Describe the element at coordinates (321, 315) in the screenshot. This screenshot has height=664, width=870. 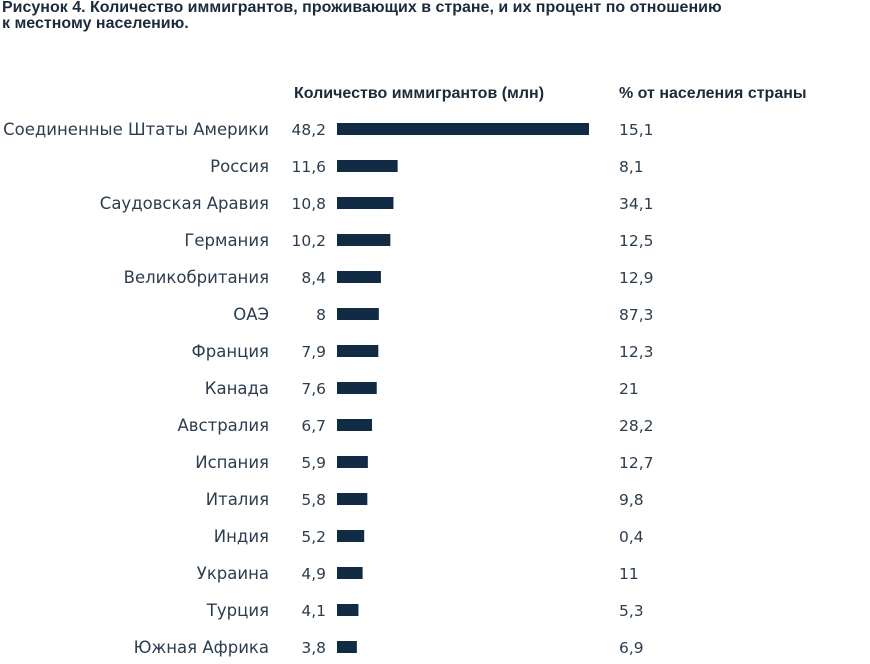
I see `value-label: 8` at that location.